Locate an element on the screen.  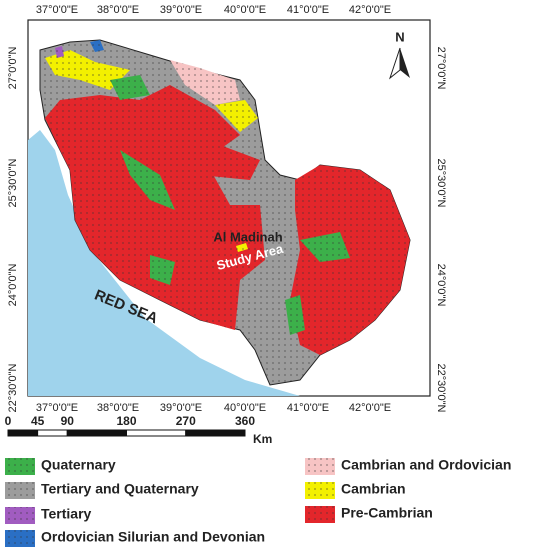
scale-unit: Km is located at coordinates (262, 439).